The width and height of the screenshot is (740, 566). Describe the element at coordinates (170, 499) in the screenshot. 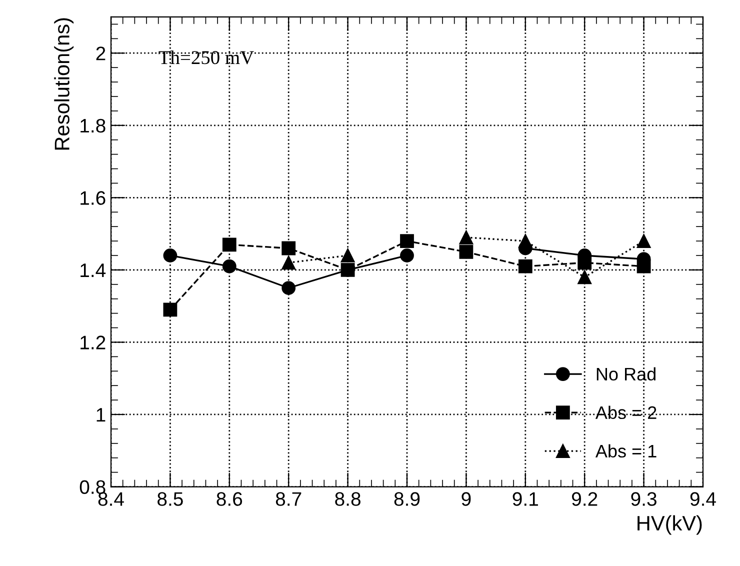

I see `x-tick-label: 8.5` at that location.